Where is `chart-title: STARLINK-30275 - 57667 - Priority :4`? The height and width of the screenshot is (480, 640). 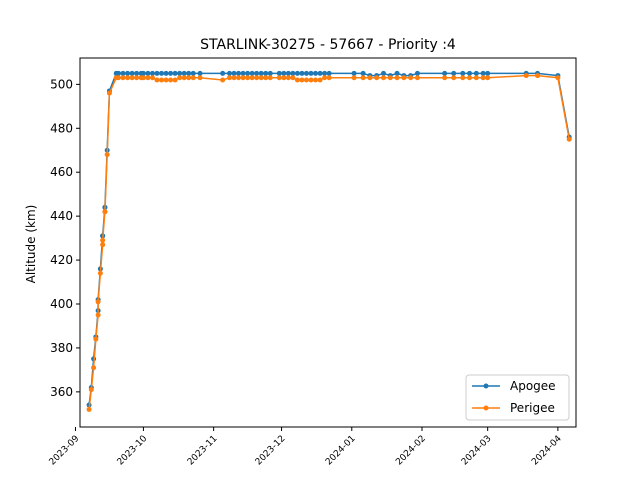
chart-title: STARLINK-30275 - 57667 - Priority :4 is located at coordinates (328, 45).